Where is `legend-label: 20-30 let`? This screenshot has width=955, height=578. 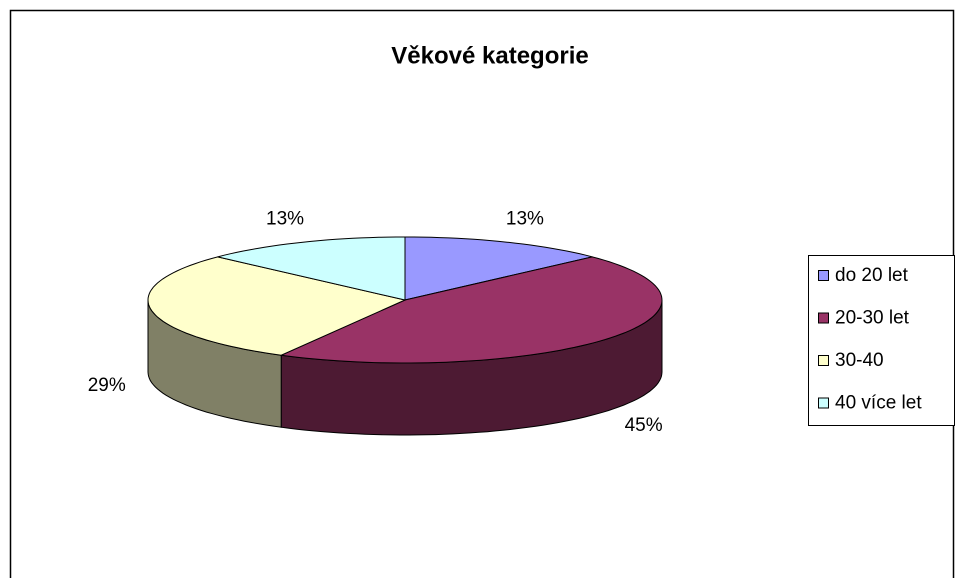
legend-label: 20-30 let is located at coordinates (872, 318).